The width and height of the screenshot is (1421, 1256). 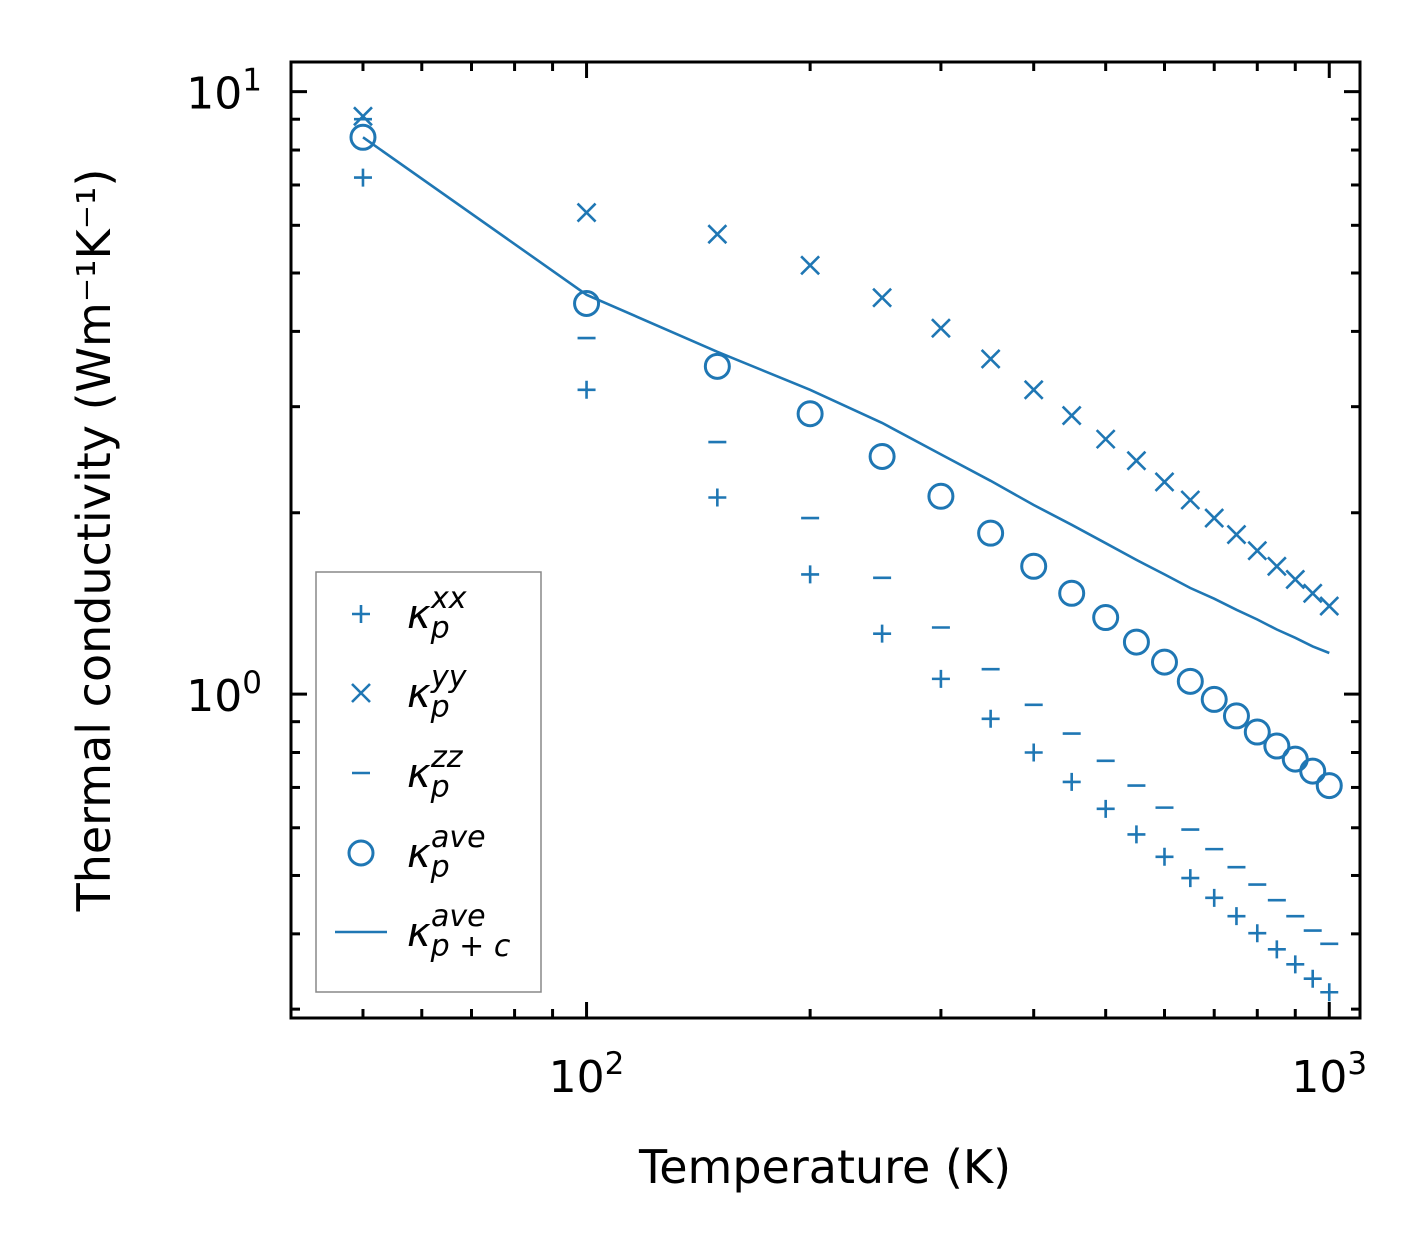 I want to click on x-axis-title: Temperature (K), so click(x=824, y=1167).